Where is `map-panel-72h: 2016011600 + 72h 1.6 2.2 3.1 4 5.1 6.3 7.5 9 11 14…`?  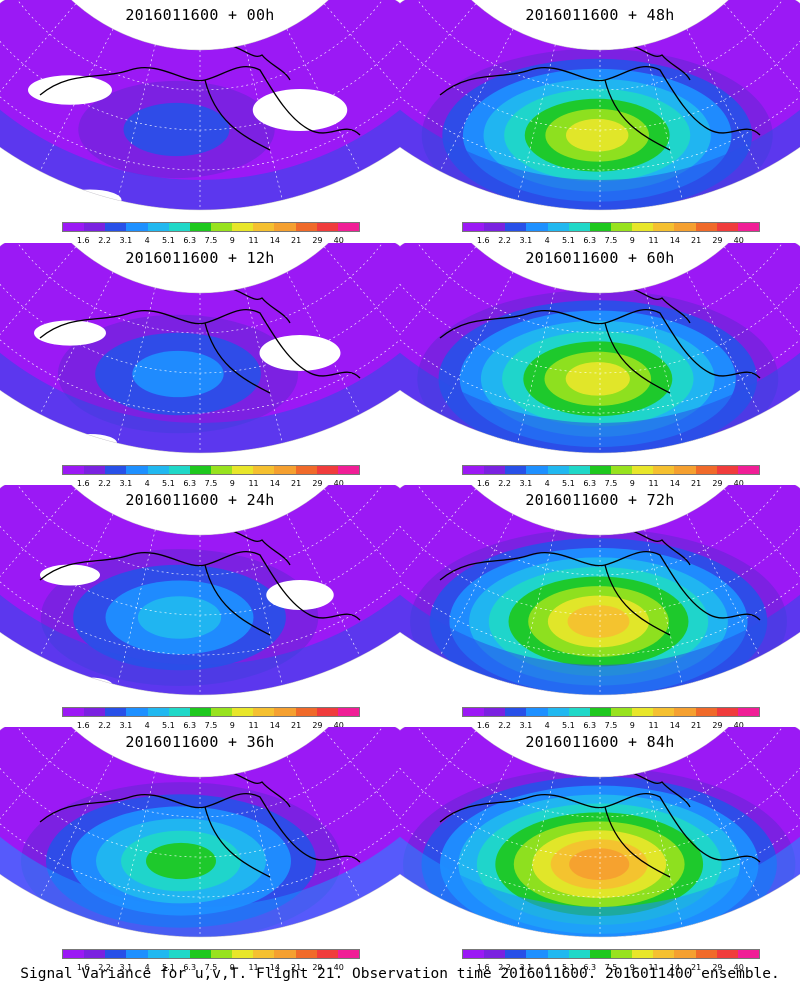
map-panel-72h: 2016011600 + 72h 1.6 2.2 3.1 4 5.1 6.3 7.5 9 11 14… is located at coordinates (600, 607).